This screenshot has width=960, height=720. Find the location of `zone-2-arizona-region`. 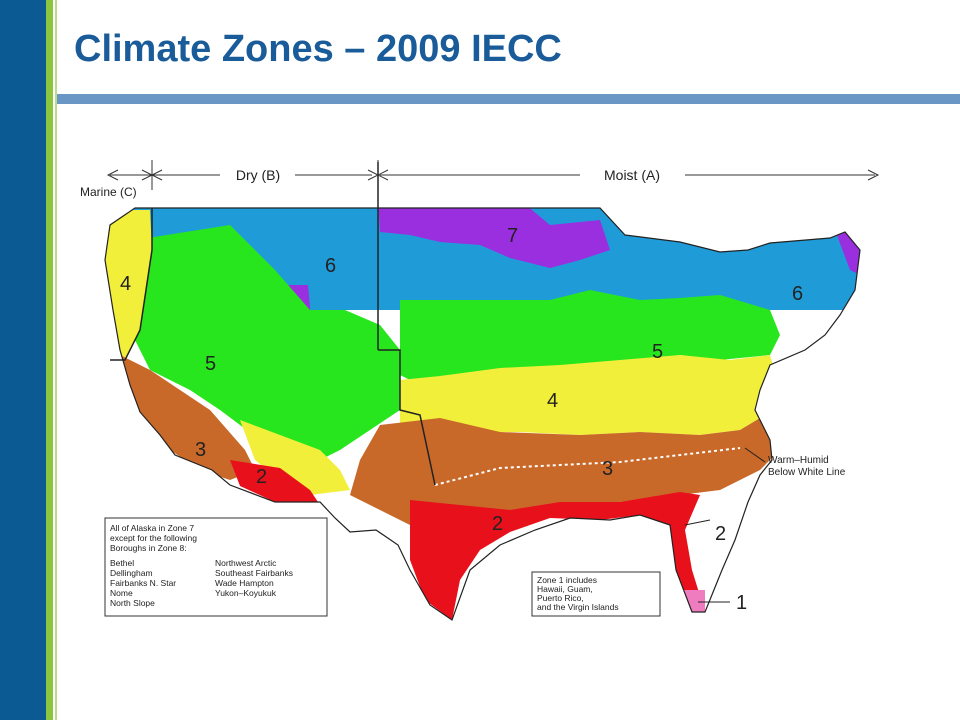

zone-2-arizona-region is located at coordinates (274, 481).